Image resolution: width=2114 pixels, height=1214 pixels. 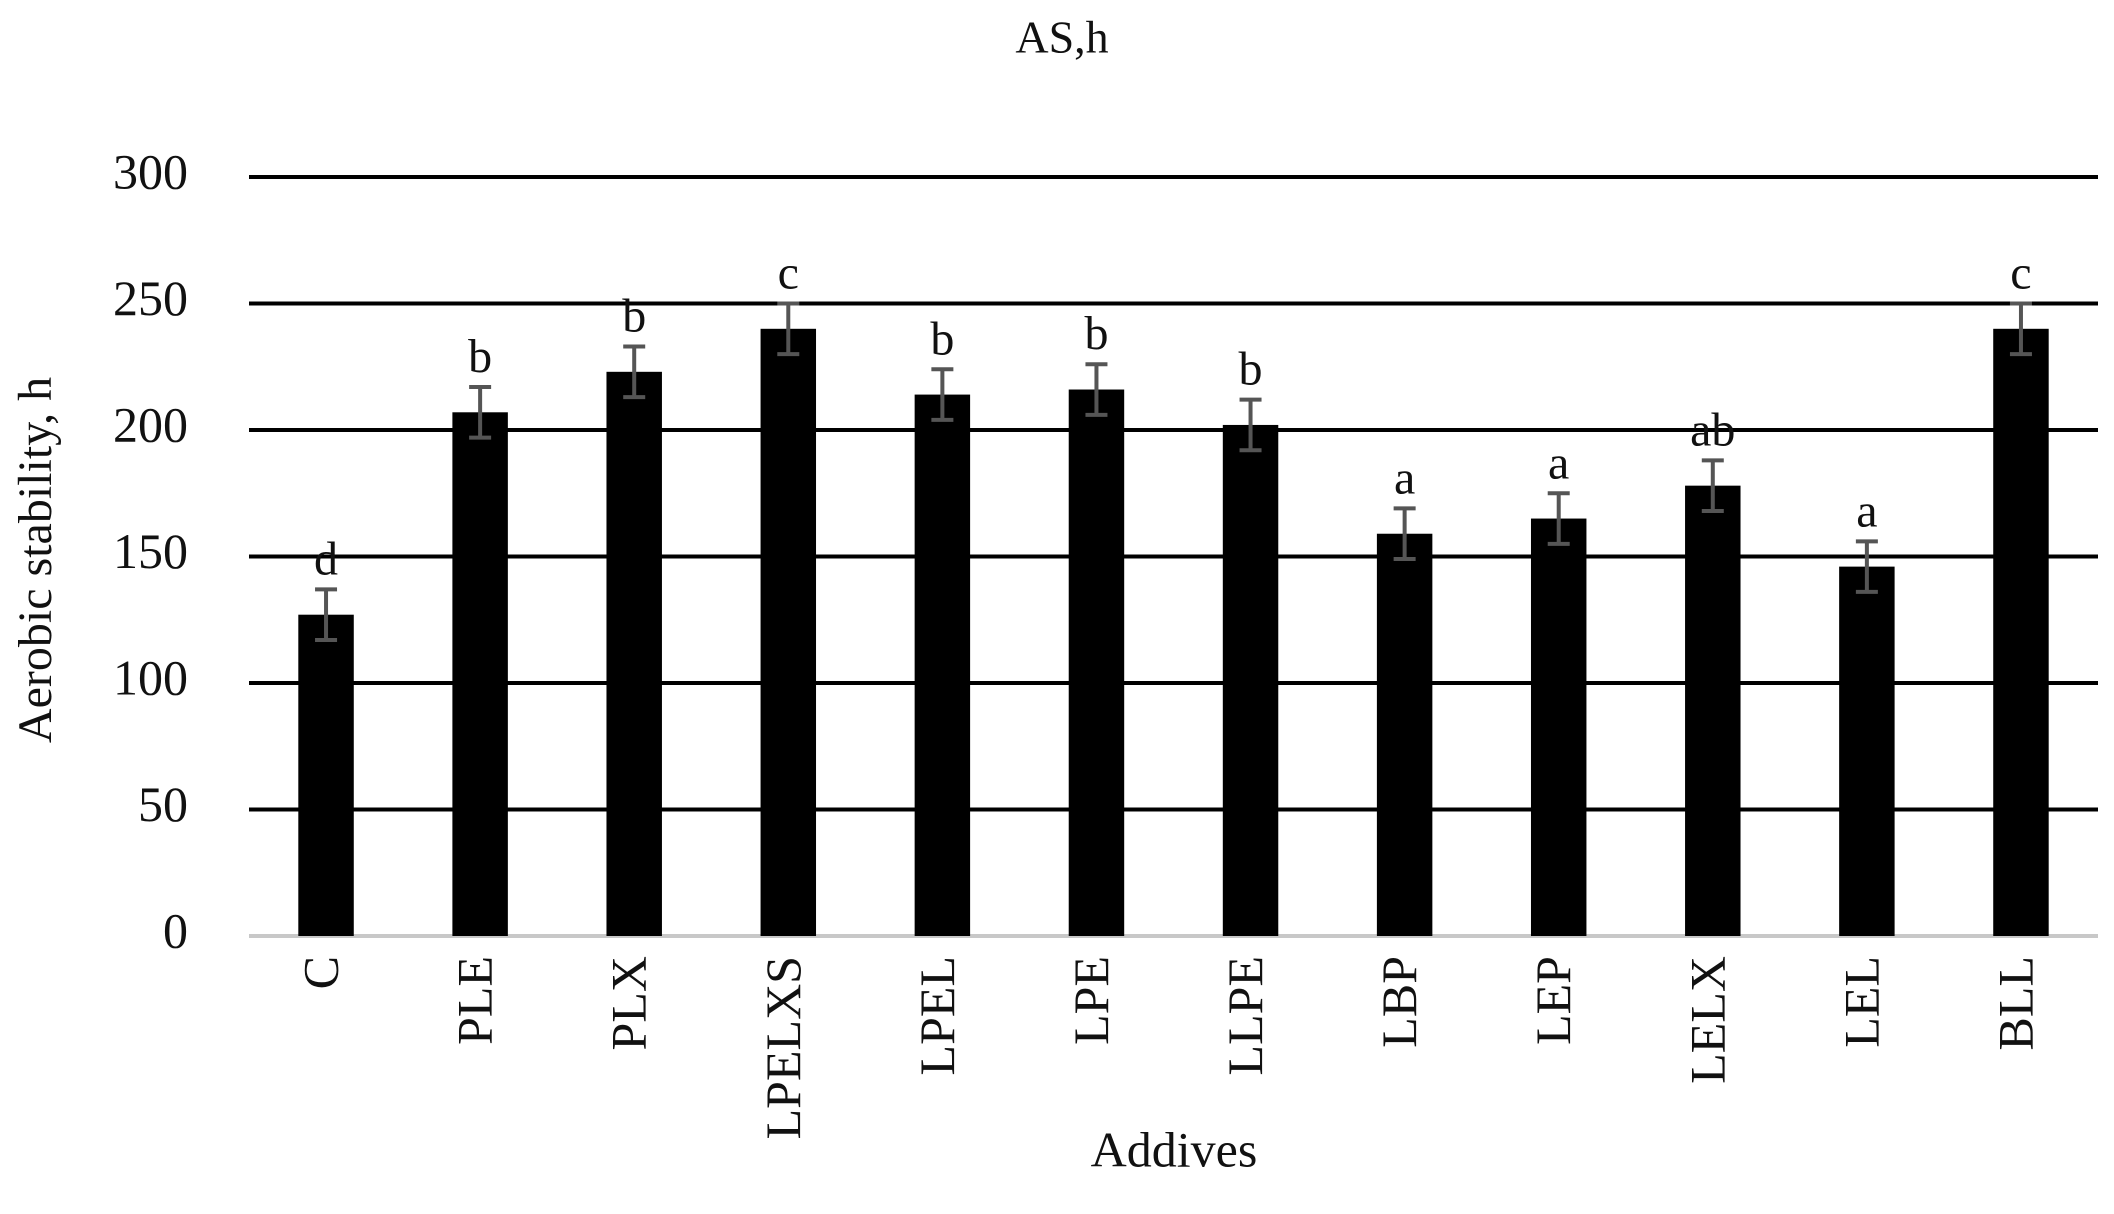 I want to click on x-tick-label: LLPE, so click(x=1245, y=1015).